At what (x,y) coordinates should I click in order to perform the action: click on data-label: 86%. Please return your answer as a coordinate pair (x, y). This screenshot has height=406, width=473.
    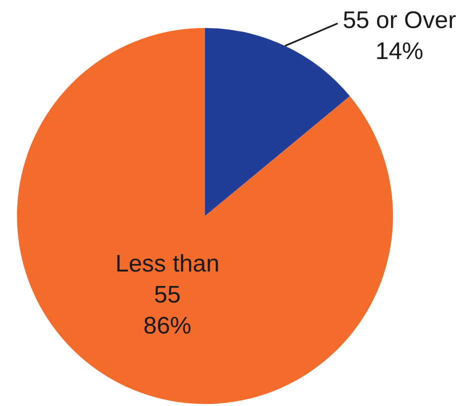
    Looking at the image, I should click on (167, 326).